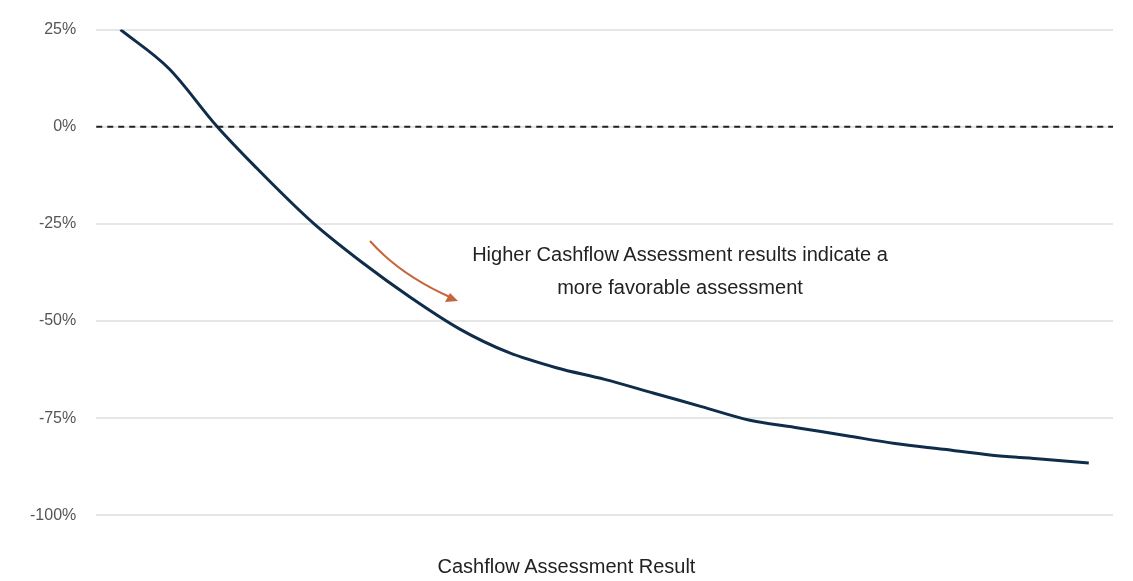  Describe the element at coordinates (60, 29) in the screenshot. I see `y-tick-label: 25%` at that location.